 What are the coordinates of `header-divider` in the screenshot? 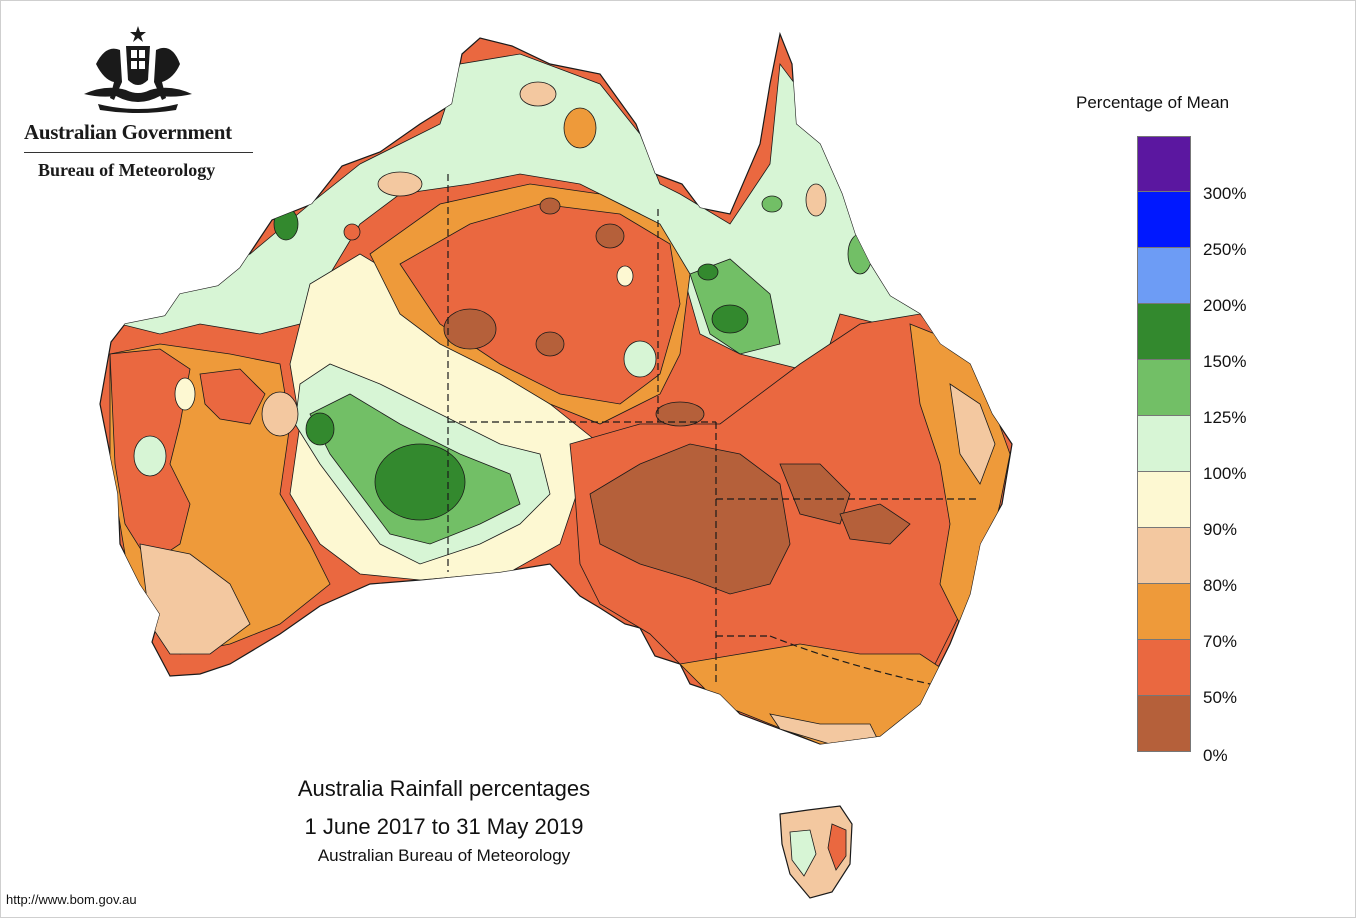 It's located at (138, 152).